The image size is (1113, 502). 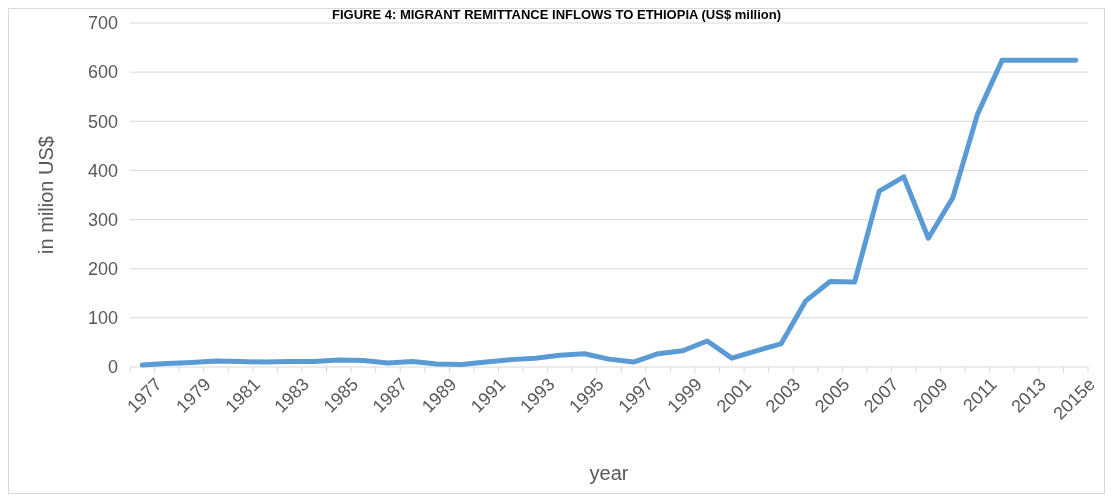 What do you see at coordinates (556, 14) in the screenshot?
I see `chart-title: FIGURE 4: MIGRANT REMITTANCE INFLOWS TO ETHIOPIA (US$ million)` at bounding box center [556, 14].